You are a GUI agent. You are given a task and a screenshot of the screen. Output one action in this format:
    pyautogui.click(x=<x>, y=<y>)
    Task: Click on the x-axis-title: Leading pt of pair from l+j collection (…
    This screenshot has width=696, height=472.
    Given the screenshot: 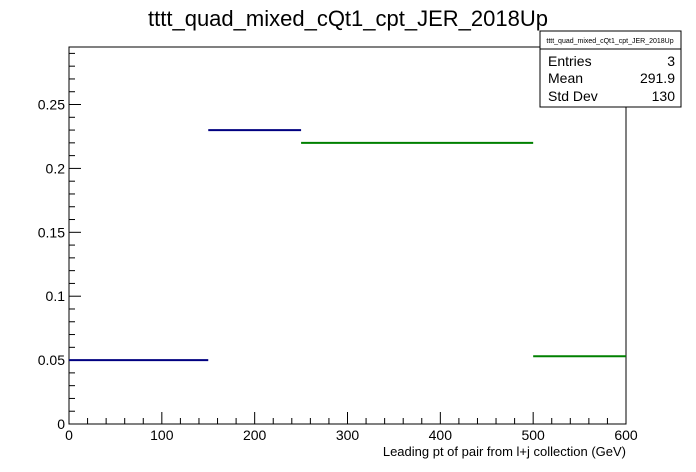 What is the action you would take?
    pyautogui.click(x=504, y=451)
    